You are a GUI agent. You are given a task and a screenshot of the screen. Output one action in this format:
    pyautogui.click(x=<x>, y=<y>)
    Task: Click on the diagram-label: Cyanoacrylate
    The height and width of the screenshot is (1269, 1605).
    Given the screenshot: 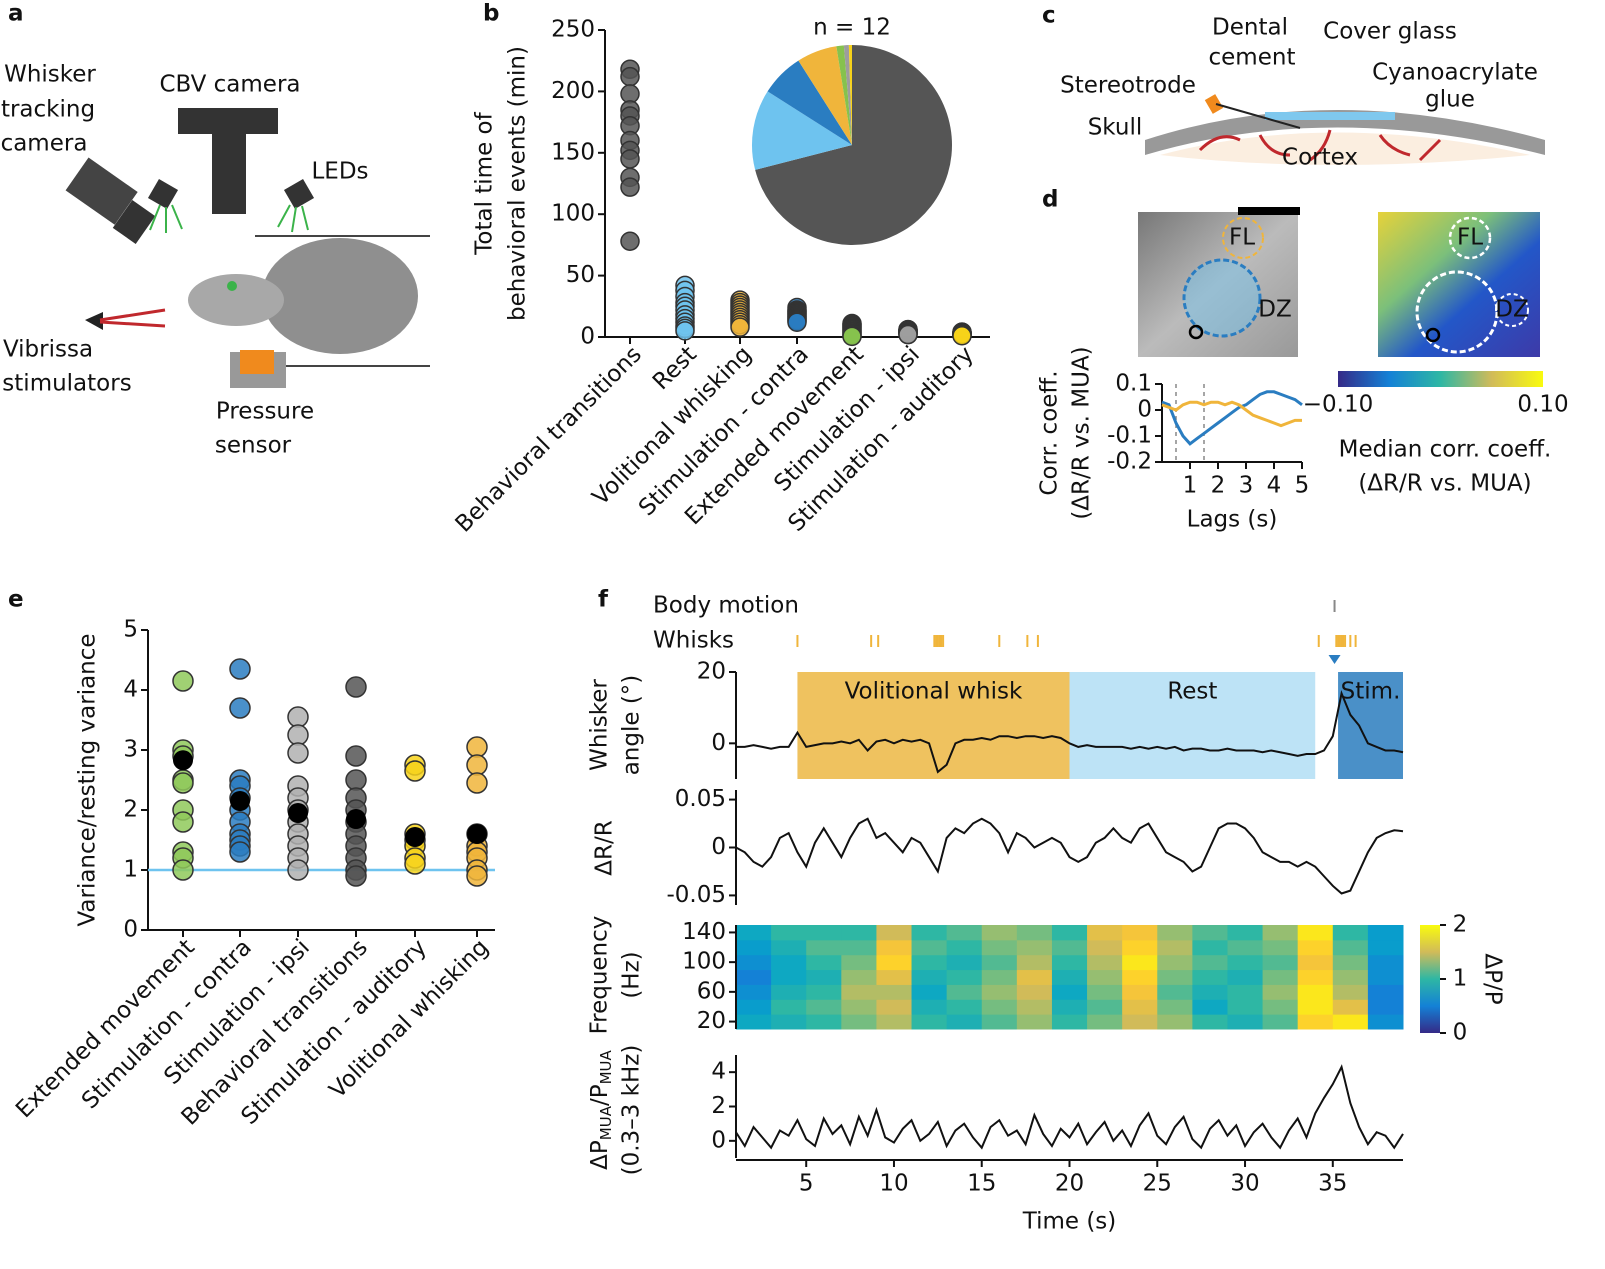 What is the action you would take?
    pyautogui.click(x=1455, y=73)
    